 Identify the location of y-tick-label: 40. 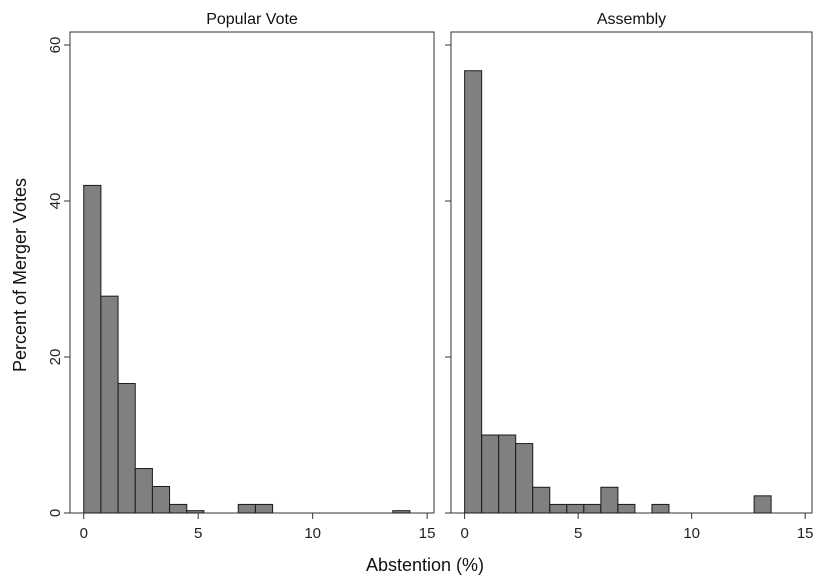
(55, 201).